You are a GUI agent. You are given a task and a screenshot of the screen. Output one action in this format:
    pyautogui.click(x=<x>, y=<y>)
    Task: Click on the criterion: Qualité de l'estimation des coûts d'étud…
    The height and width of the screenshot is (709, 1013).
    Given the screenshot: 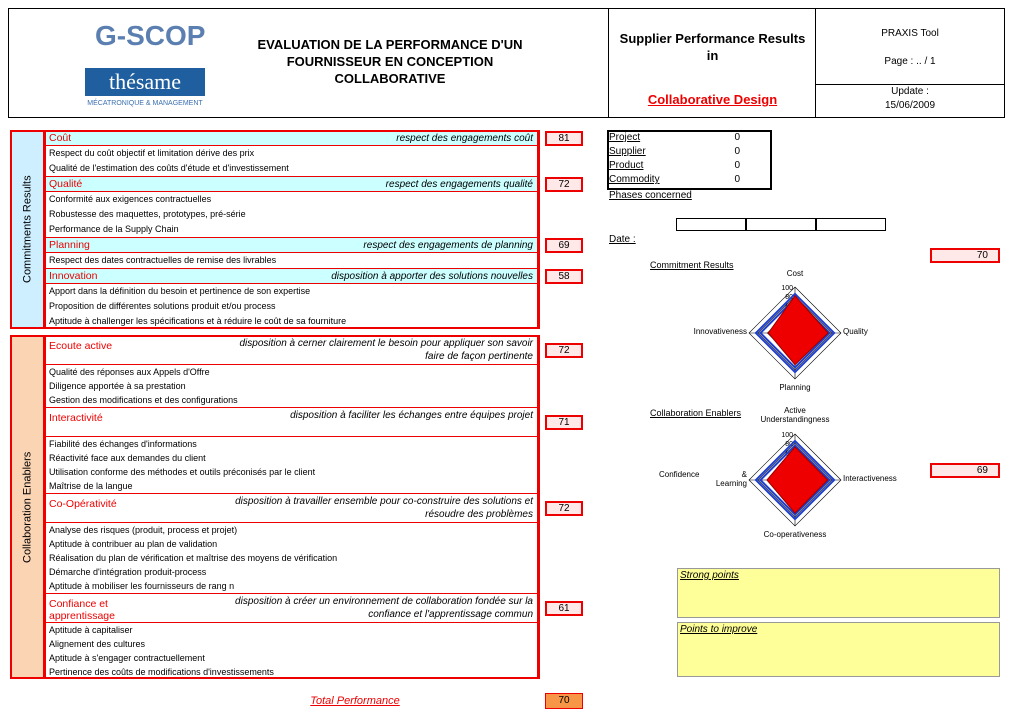 What is the action you would take?
    pyautogui.click(x=291, y=168)
    